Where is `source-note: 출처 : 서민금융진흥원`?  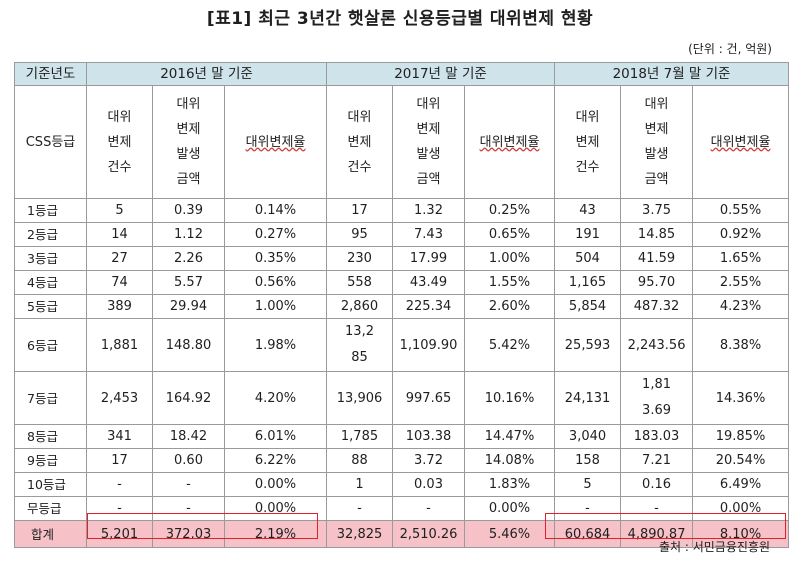
source-note: 출처 : 서민금융진흥원 is located at coordinates (714, 547).